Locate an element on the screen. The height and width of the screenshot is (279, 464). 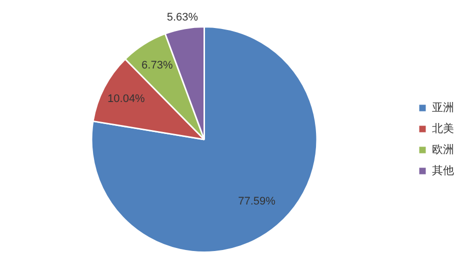
data-label: 10.04% is located at coordinates (127, 99).